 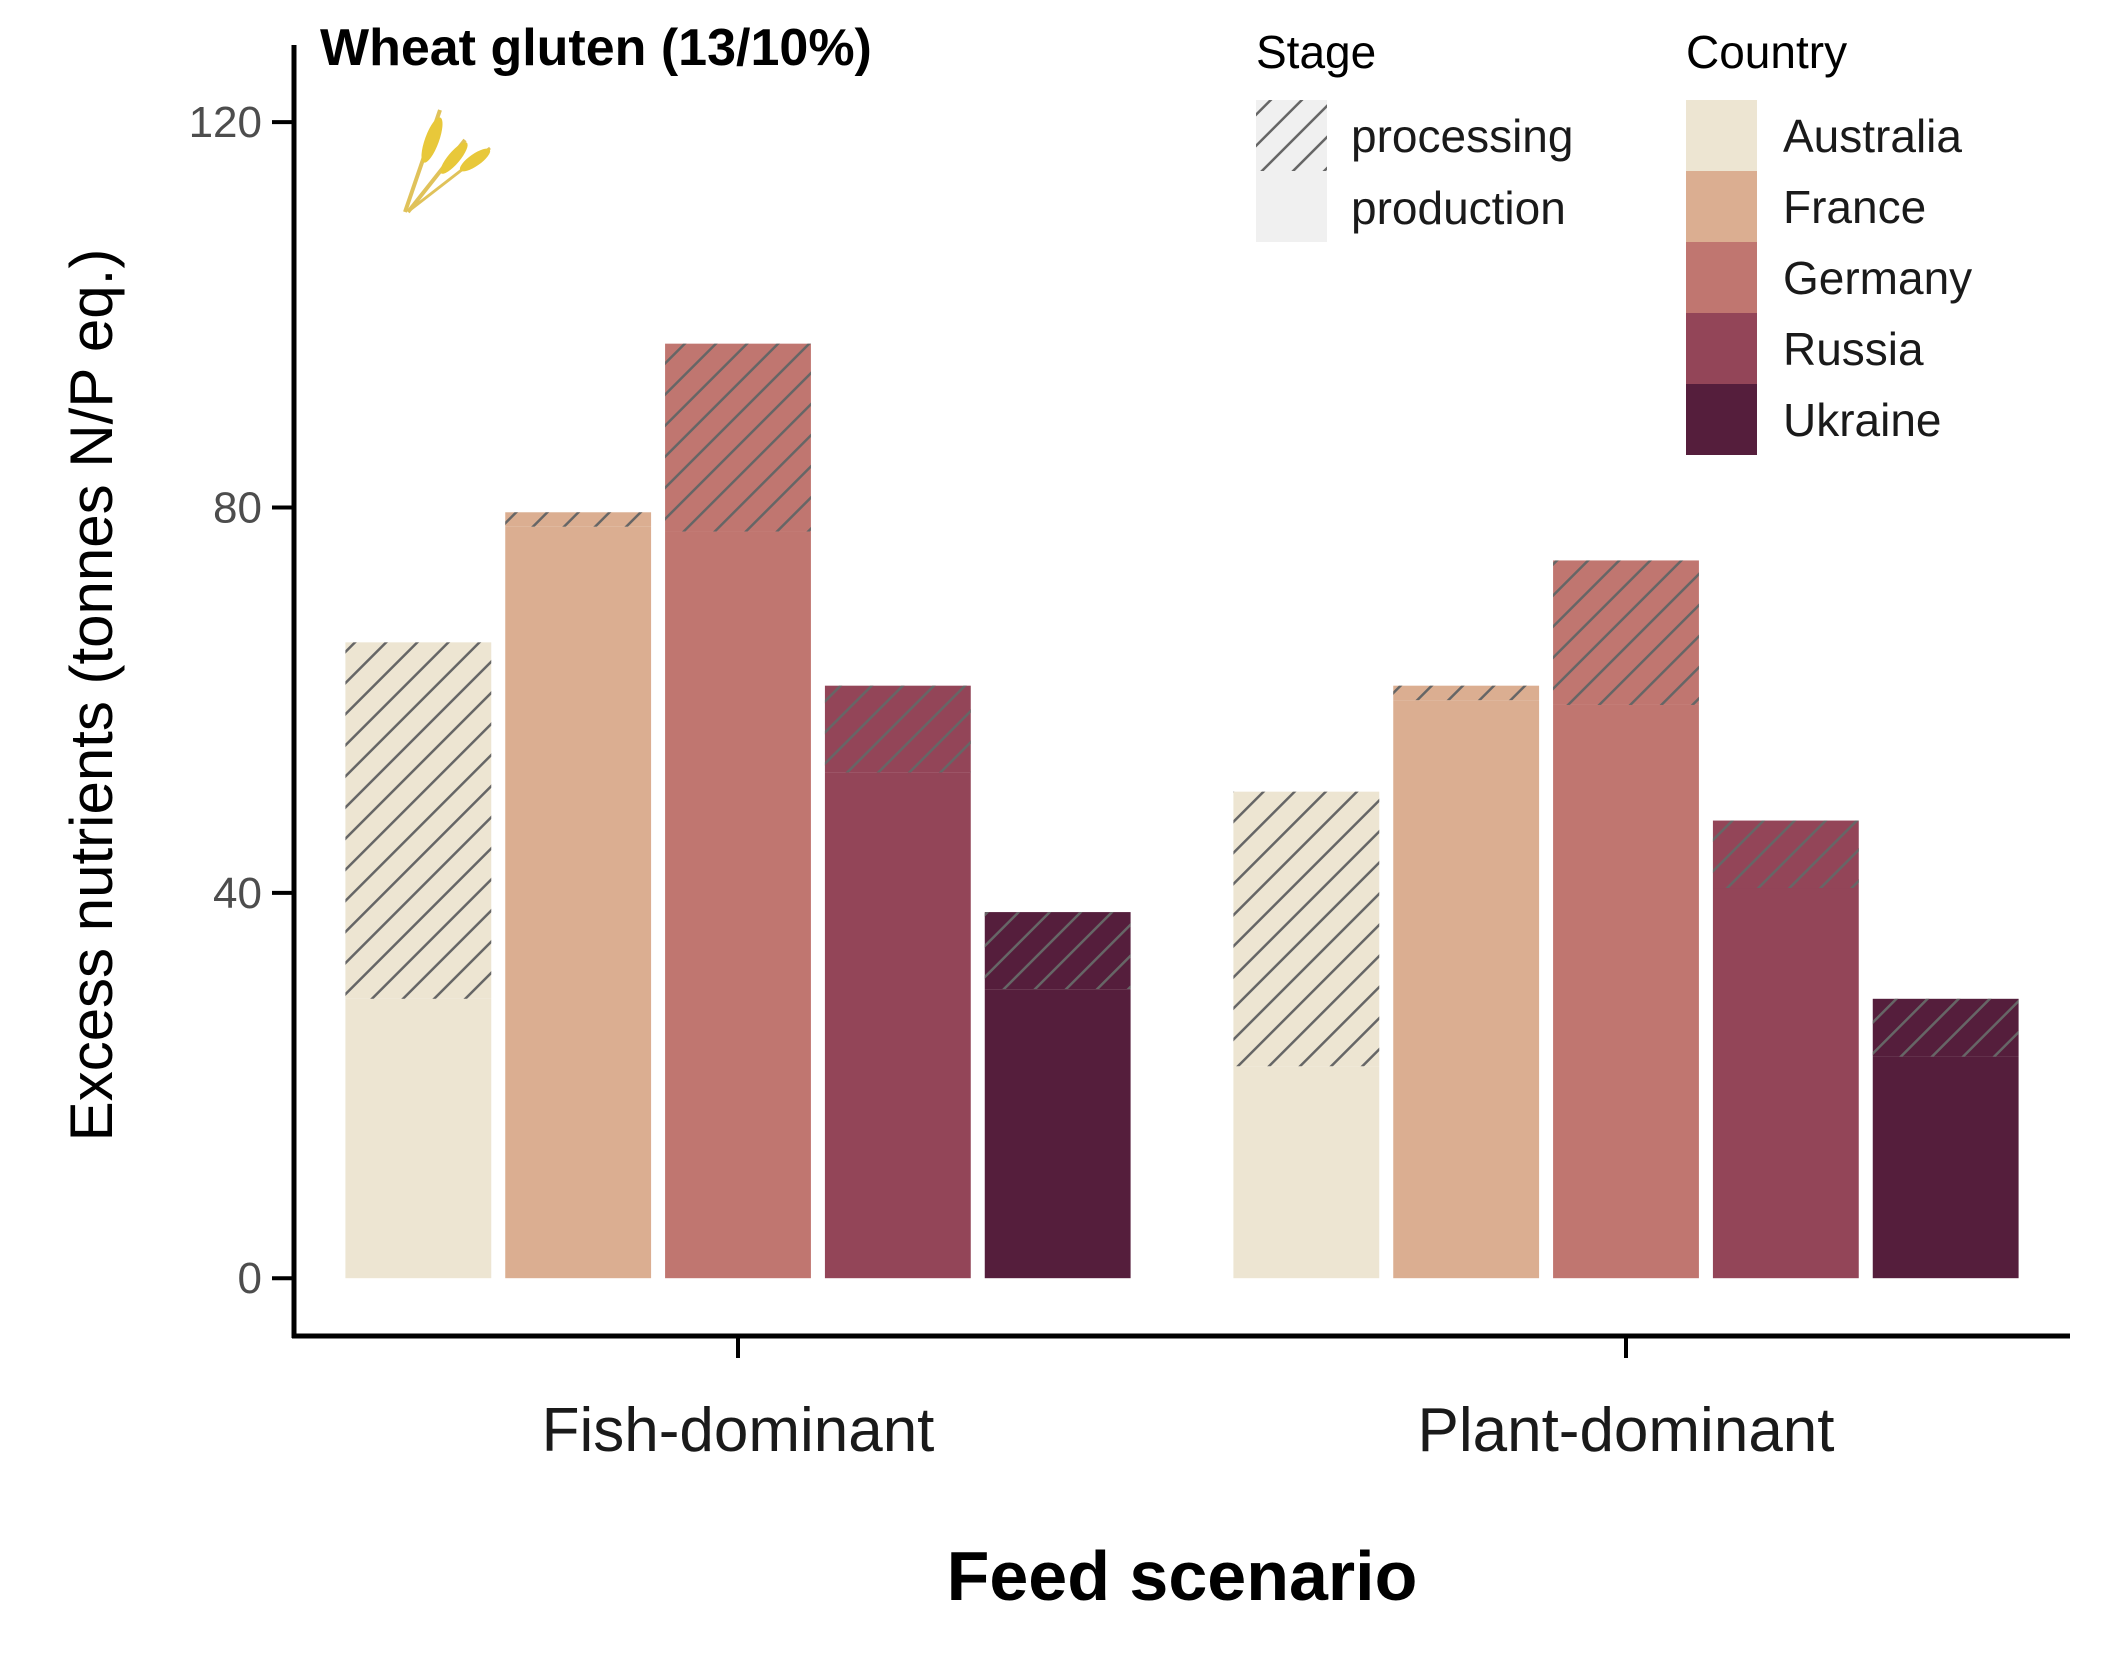 I want to click on x-axis-label: Feed scenario, so click(x=1182, y=1576).